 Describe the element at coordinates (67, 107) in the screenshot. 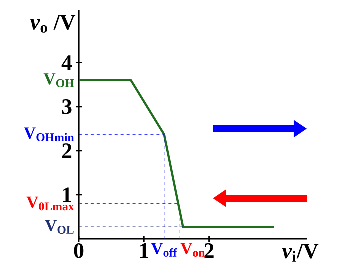

I see `y-tick-label: 3` at that location.